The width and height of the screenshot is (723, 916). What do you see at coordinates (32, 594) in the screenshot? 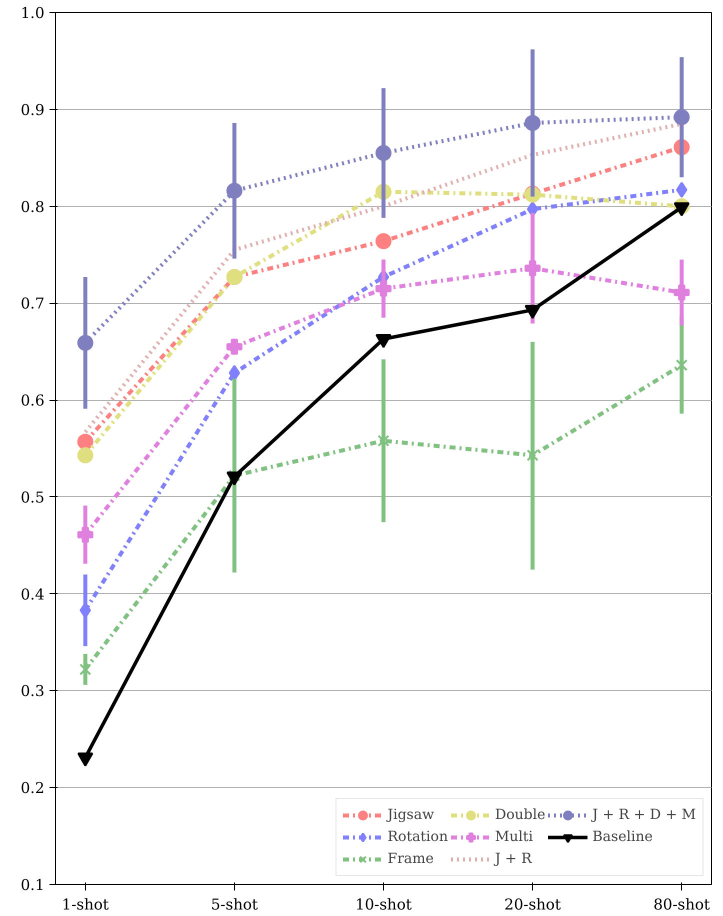
I see `y-tick-label: 0.4` at bounding box center [32, 594].